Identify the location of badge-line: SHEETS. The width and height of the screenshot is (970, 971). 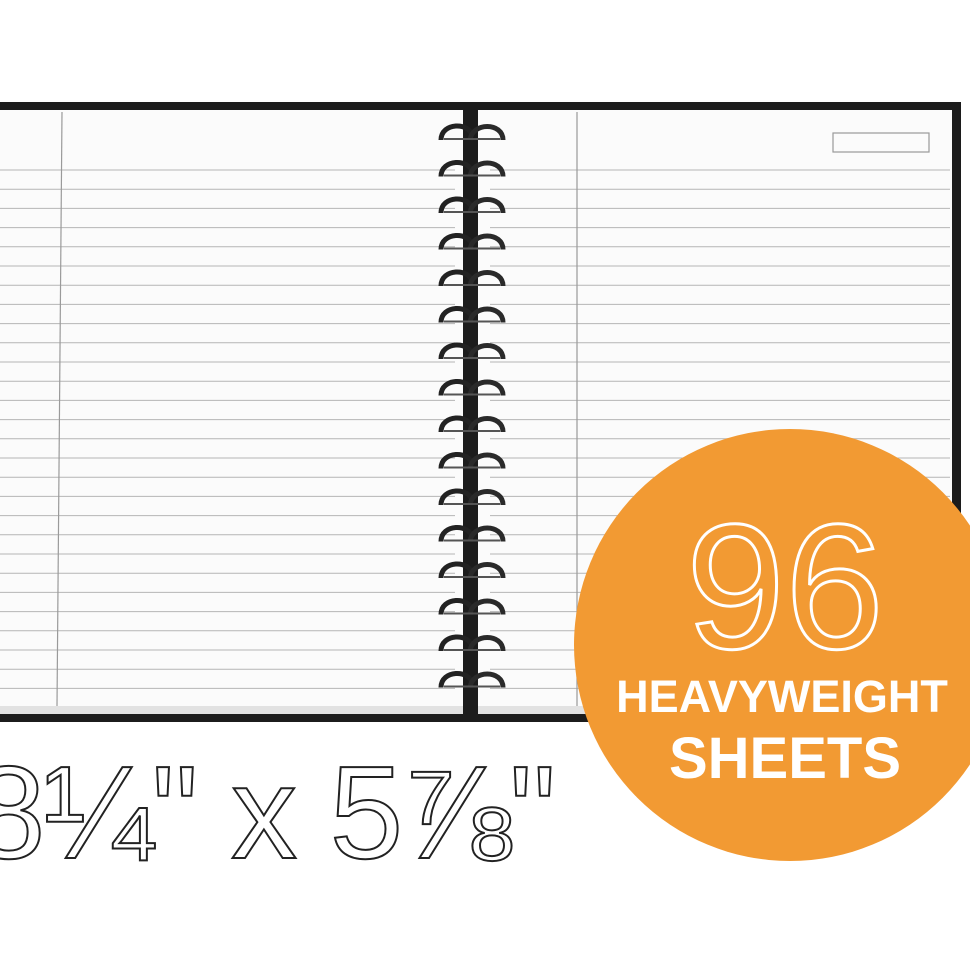
(785, 758).